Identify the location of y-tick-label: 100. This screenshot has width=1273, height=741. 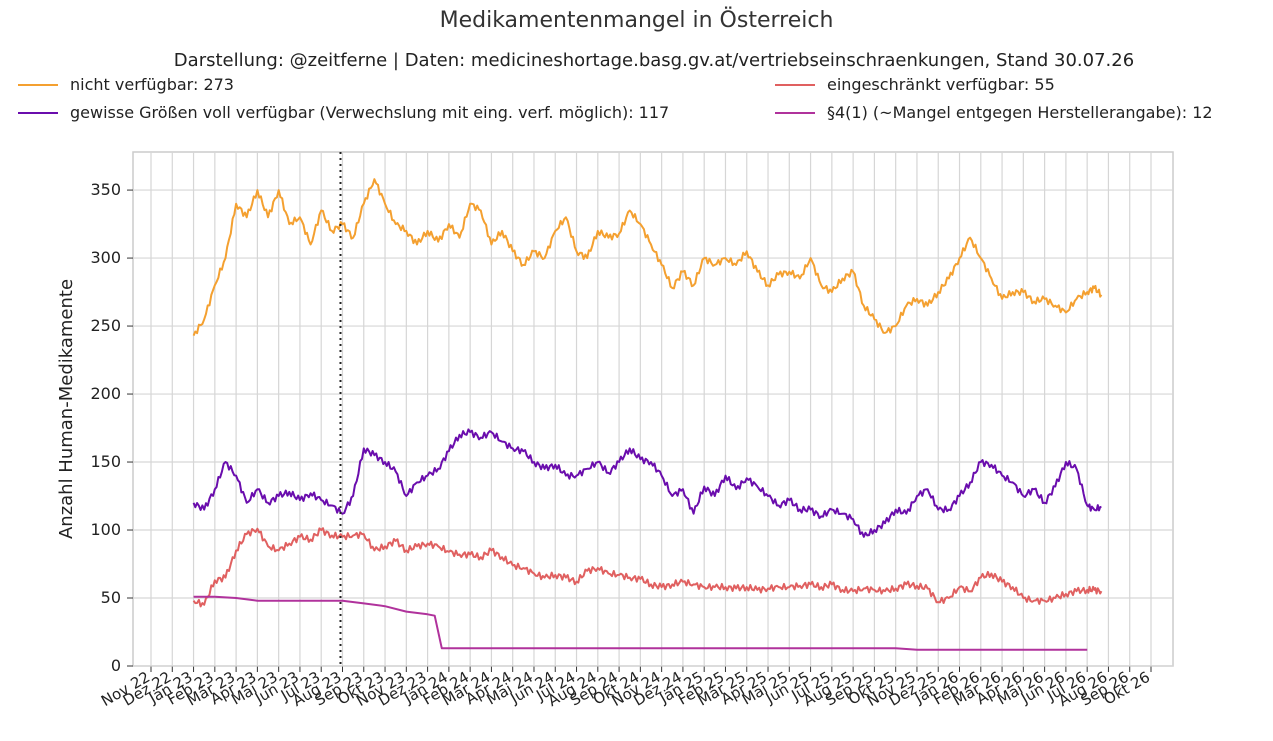
(105, 529).